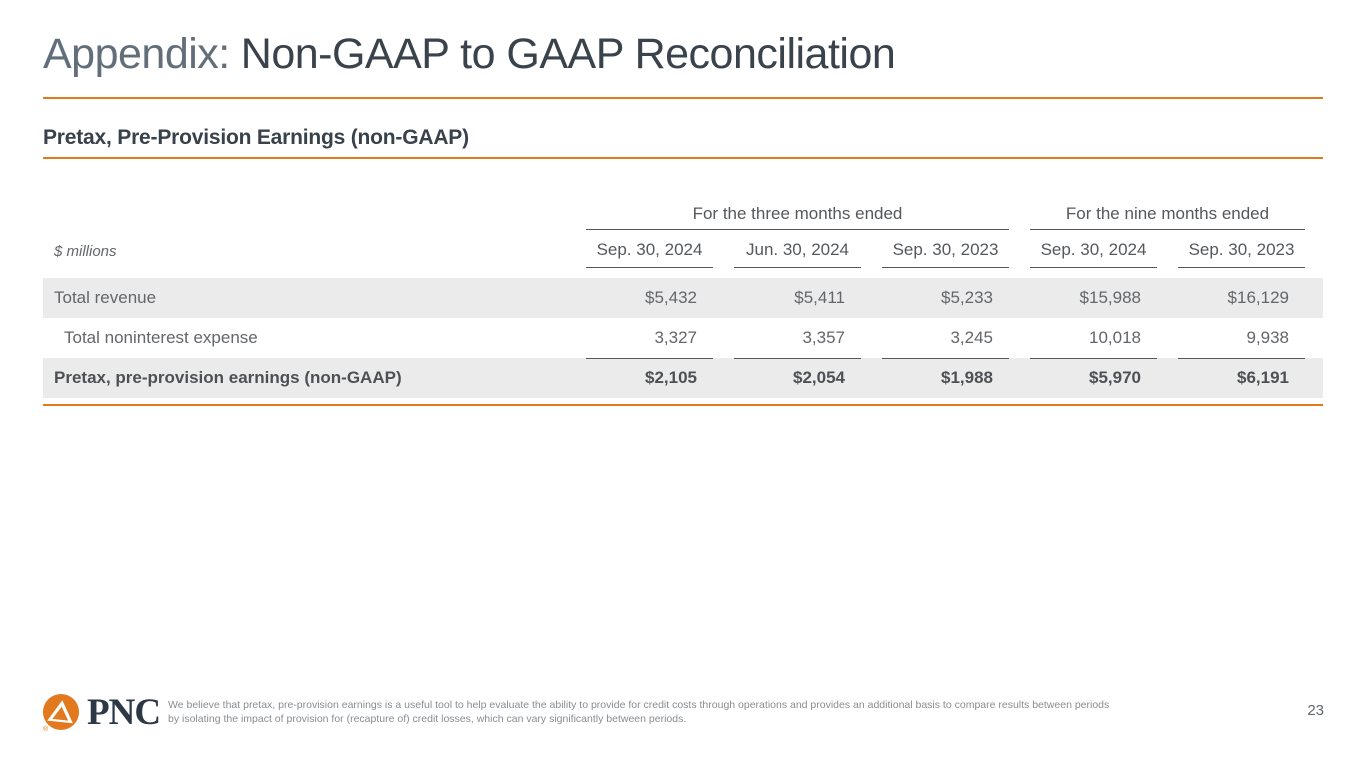  I want to click on cell-value: $15,988, so click(1110, 297).